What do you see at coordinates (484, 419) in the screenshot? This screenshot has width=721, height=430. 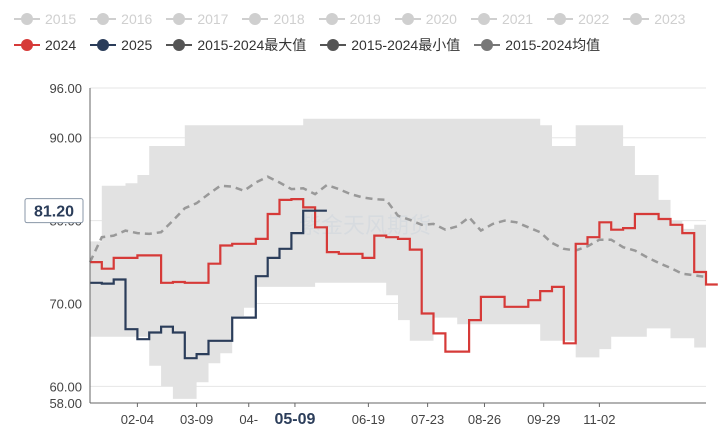 I see `x-tick-label: 08-26` at bounding box center [484, 419].